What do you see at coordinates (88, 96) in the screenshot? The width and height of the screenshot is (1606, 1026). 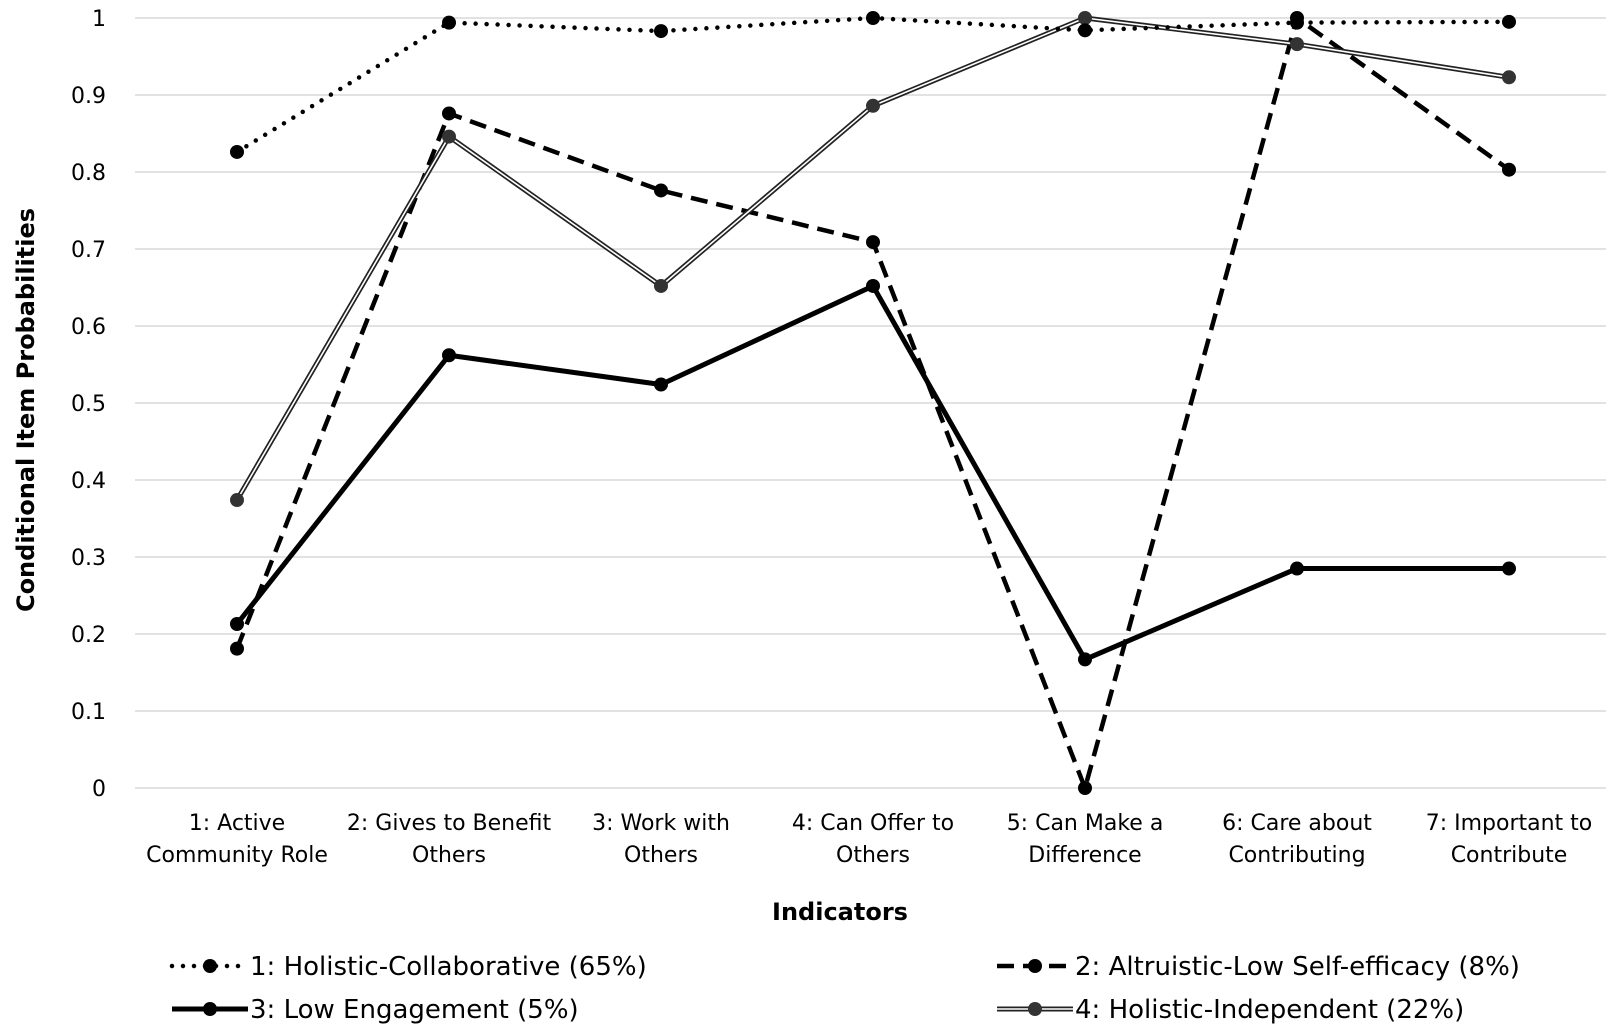 I see `y-tick-label: 0.9` at bounding box center [88, 96].